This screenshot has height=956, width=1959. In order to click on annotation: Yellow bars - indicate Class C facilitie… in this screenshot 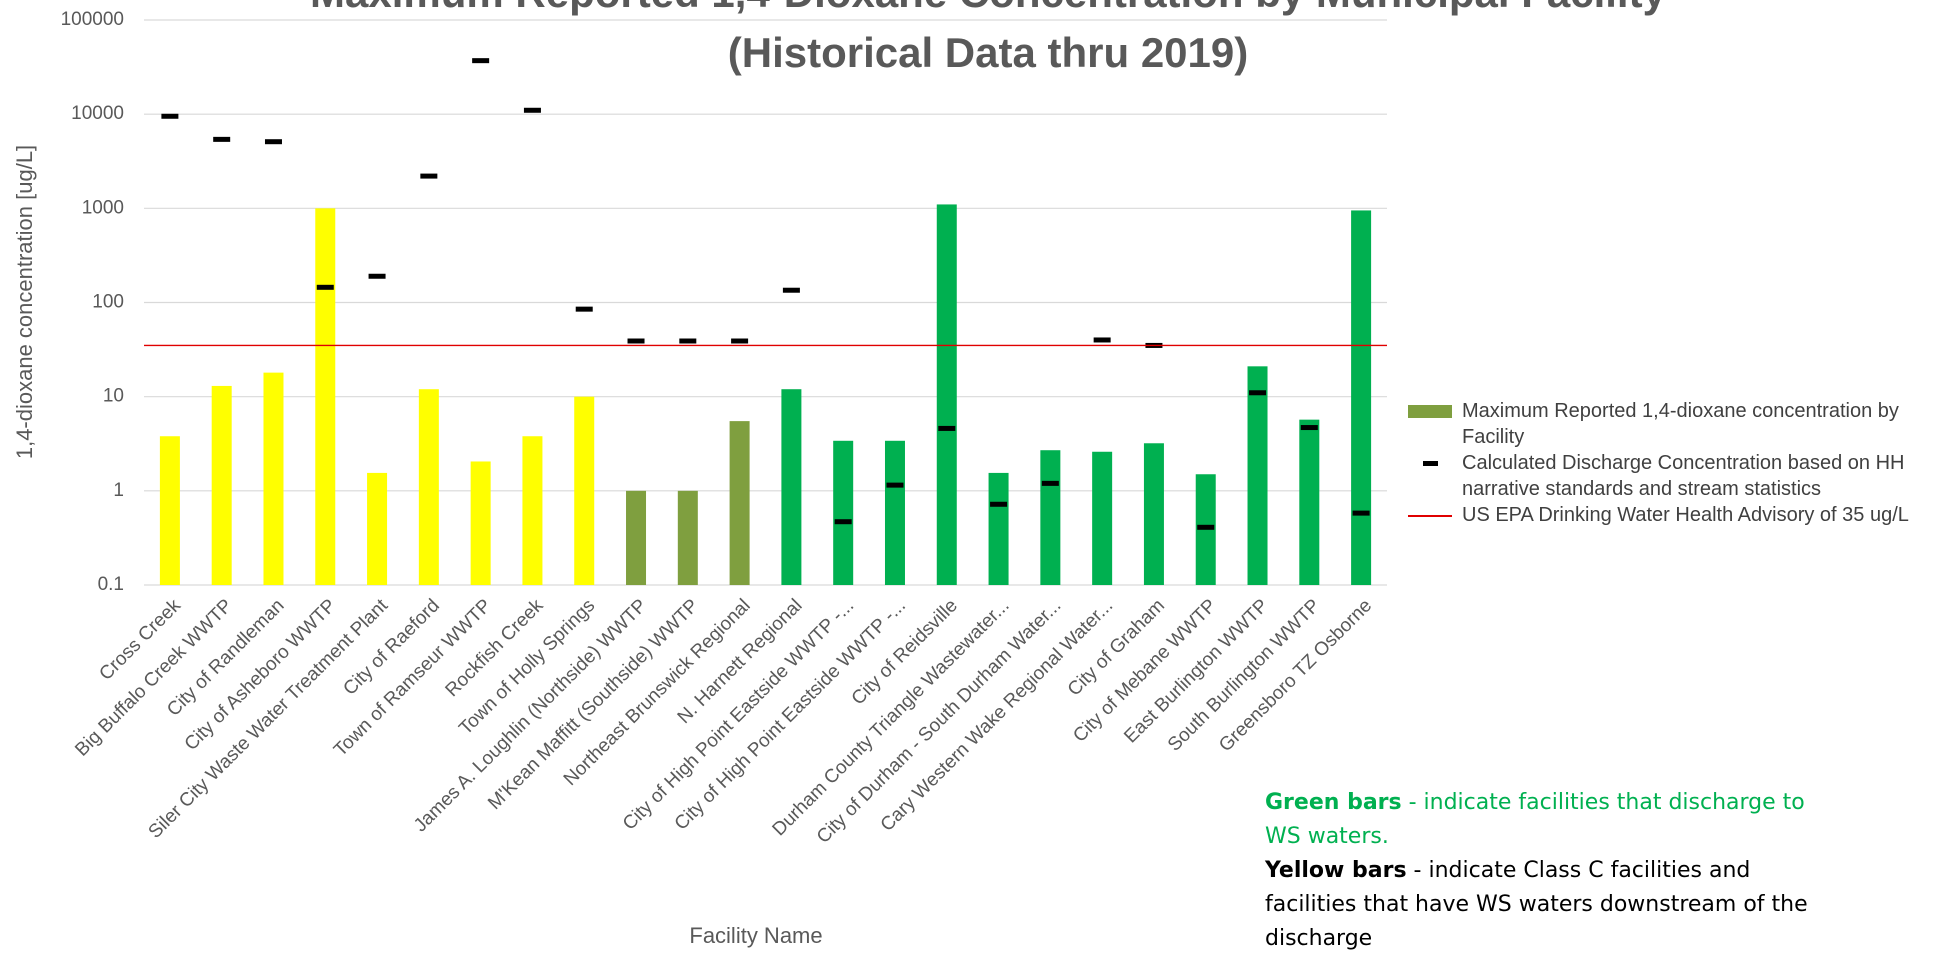, I will do `click(1545, 905)`.